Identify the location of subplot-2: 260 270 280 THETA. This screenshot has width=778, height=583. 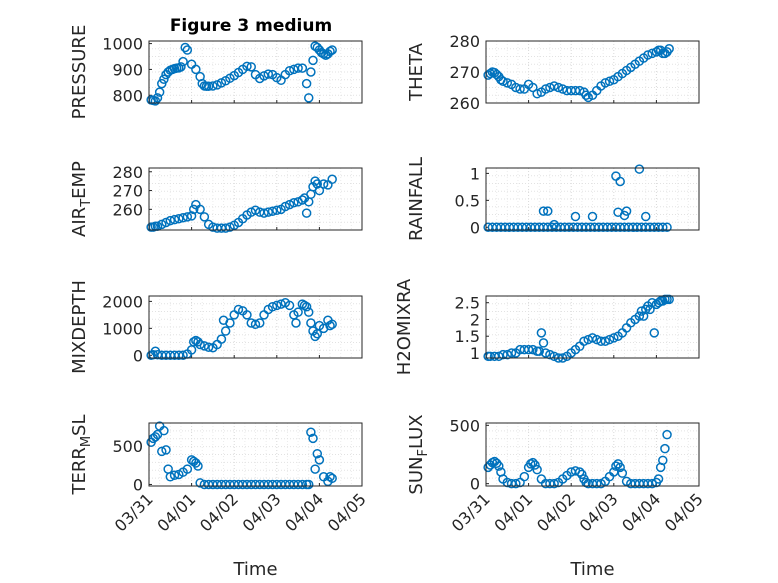
(553, 72).